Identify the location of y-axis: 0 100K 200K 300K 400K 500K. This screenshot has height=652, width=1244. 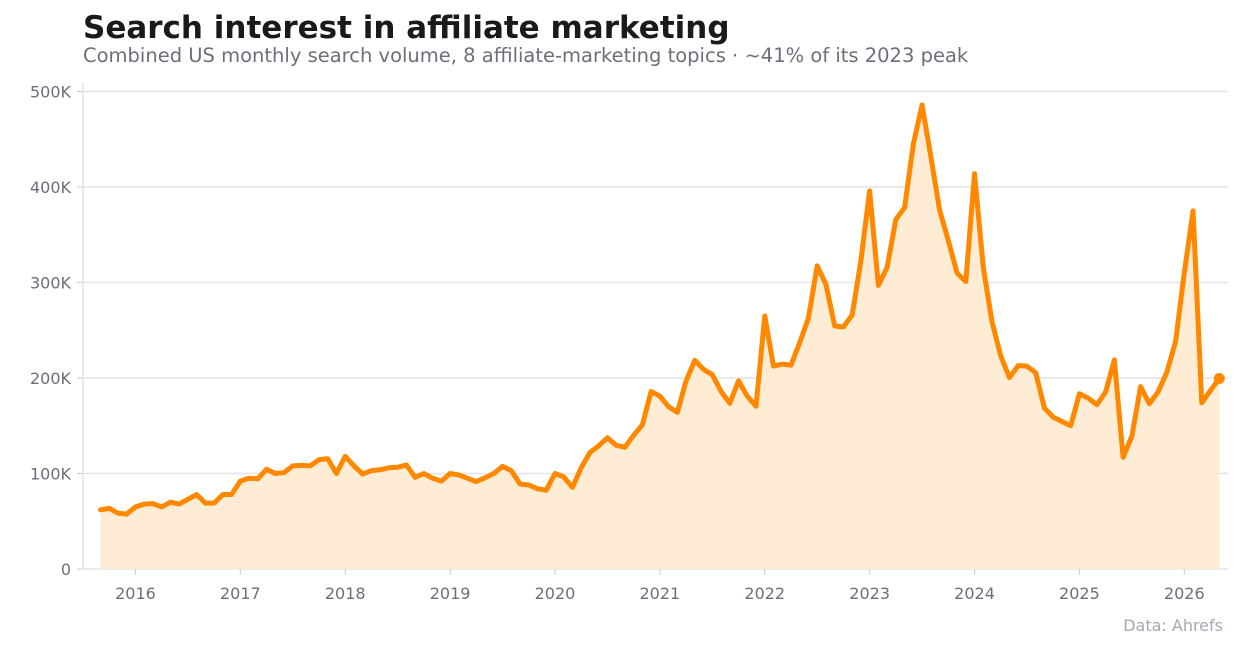
(57, 330).